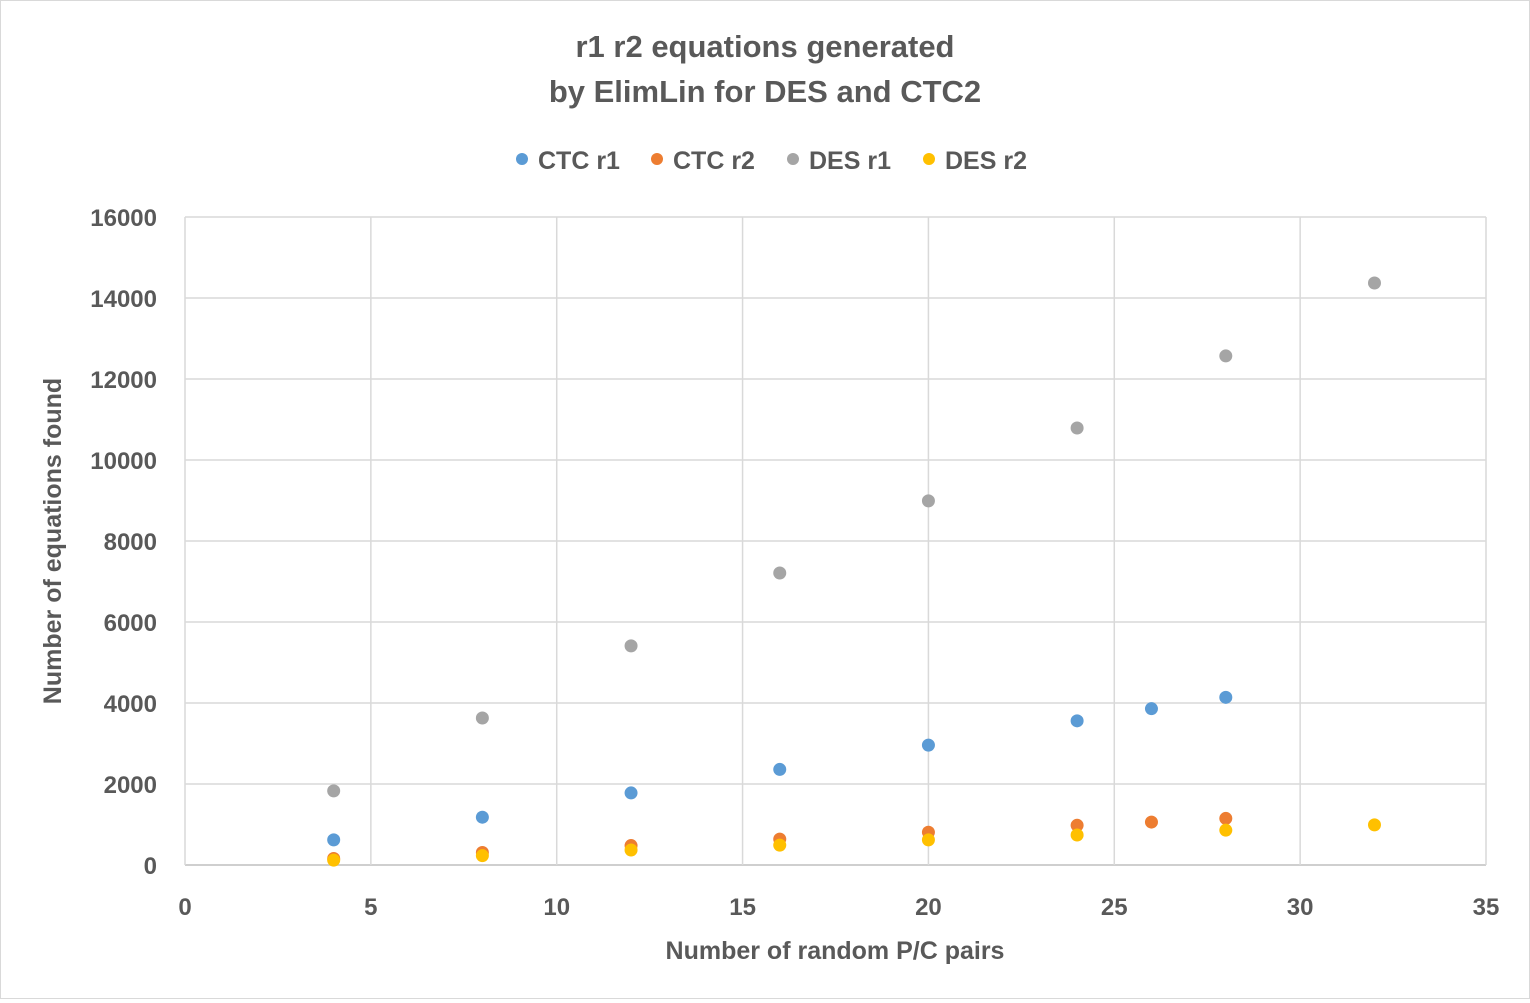 The height and width of the screenshot is (1003, 1530). Describe the element at coordinates (53, 541) in the screenshot. I see `y-axis-title: Number of equations found` at that location.